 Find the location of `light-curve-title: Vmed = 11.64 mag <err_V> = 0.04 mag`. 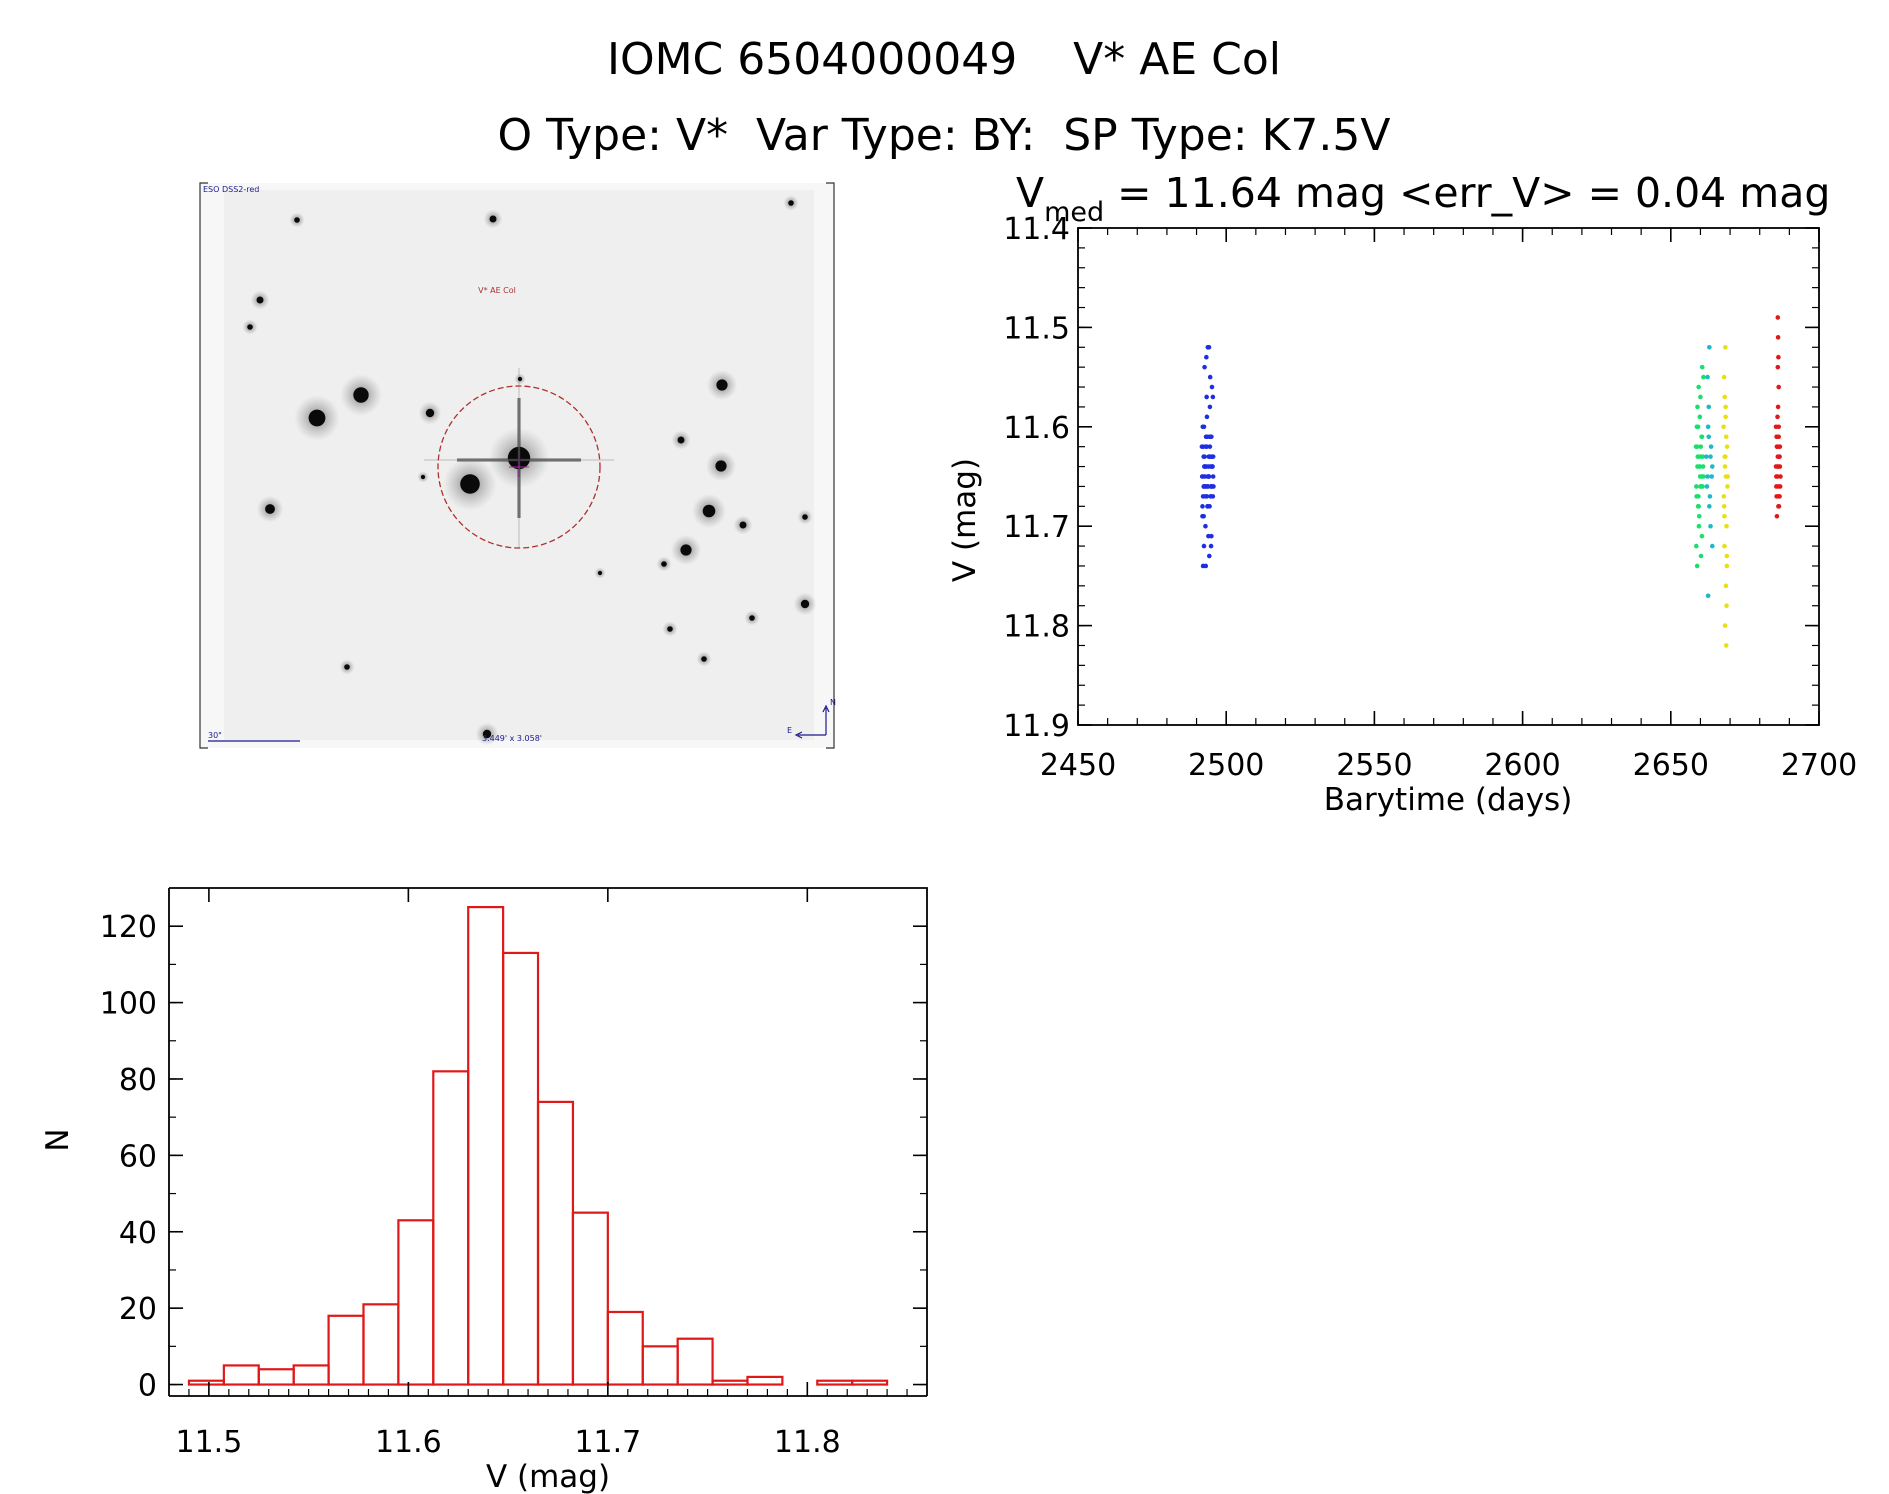

light-curve-title: Vmed = 11.64 mag <err_V> = 0.04 mag is located at coordinates (1423, 198).